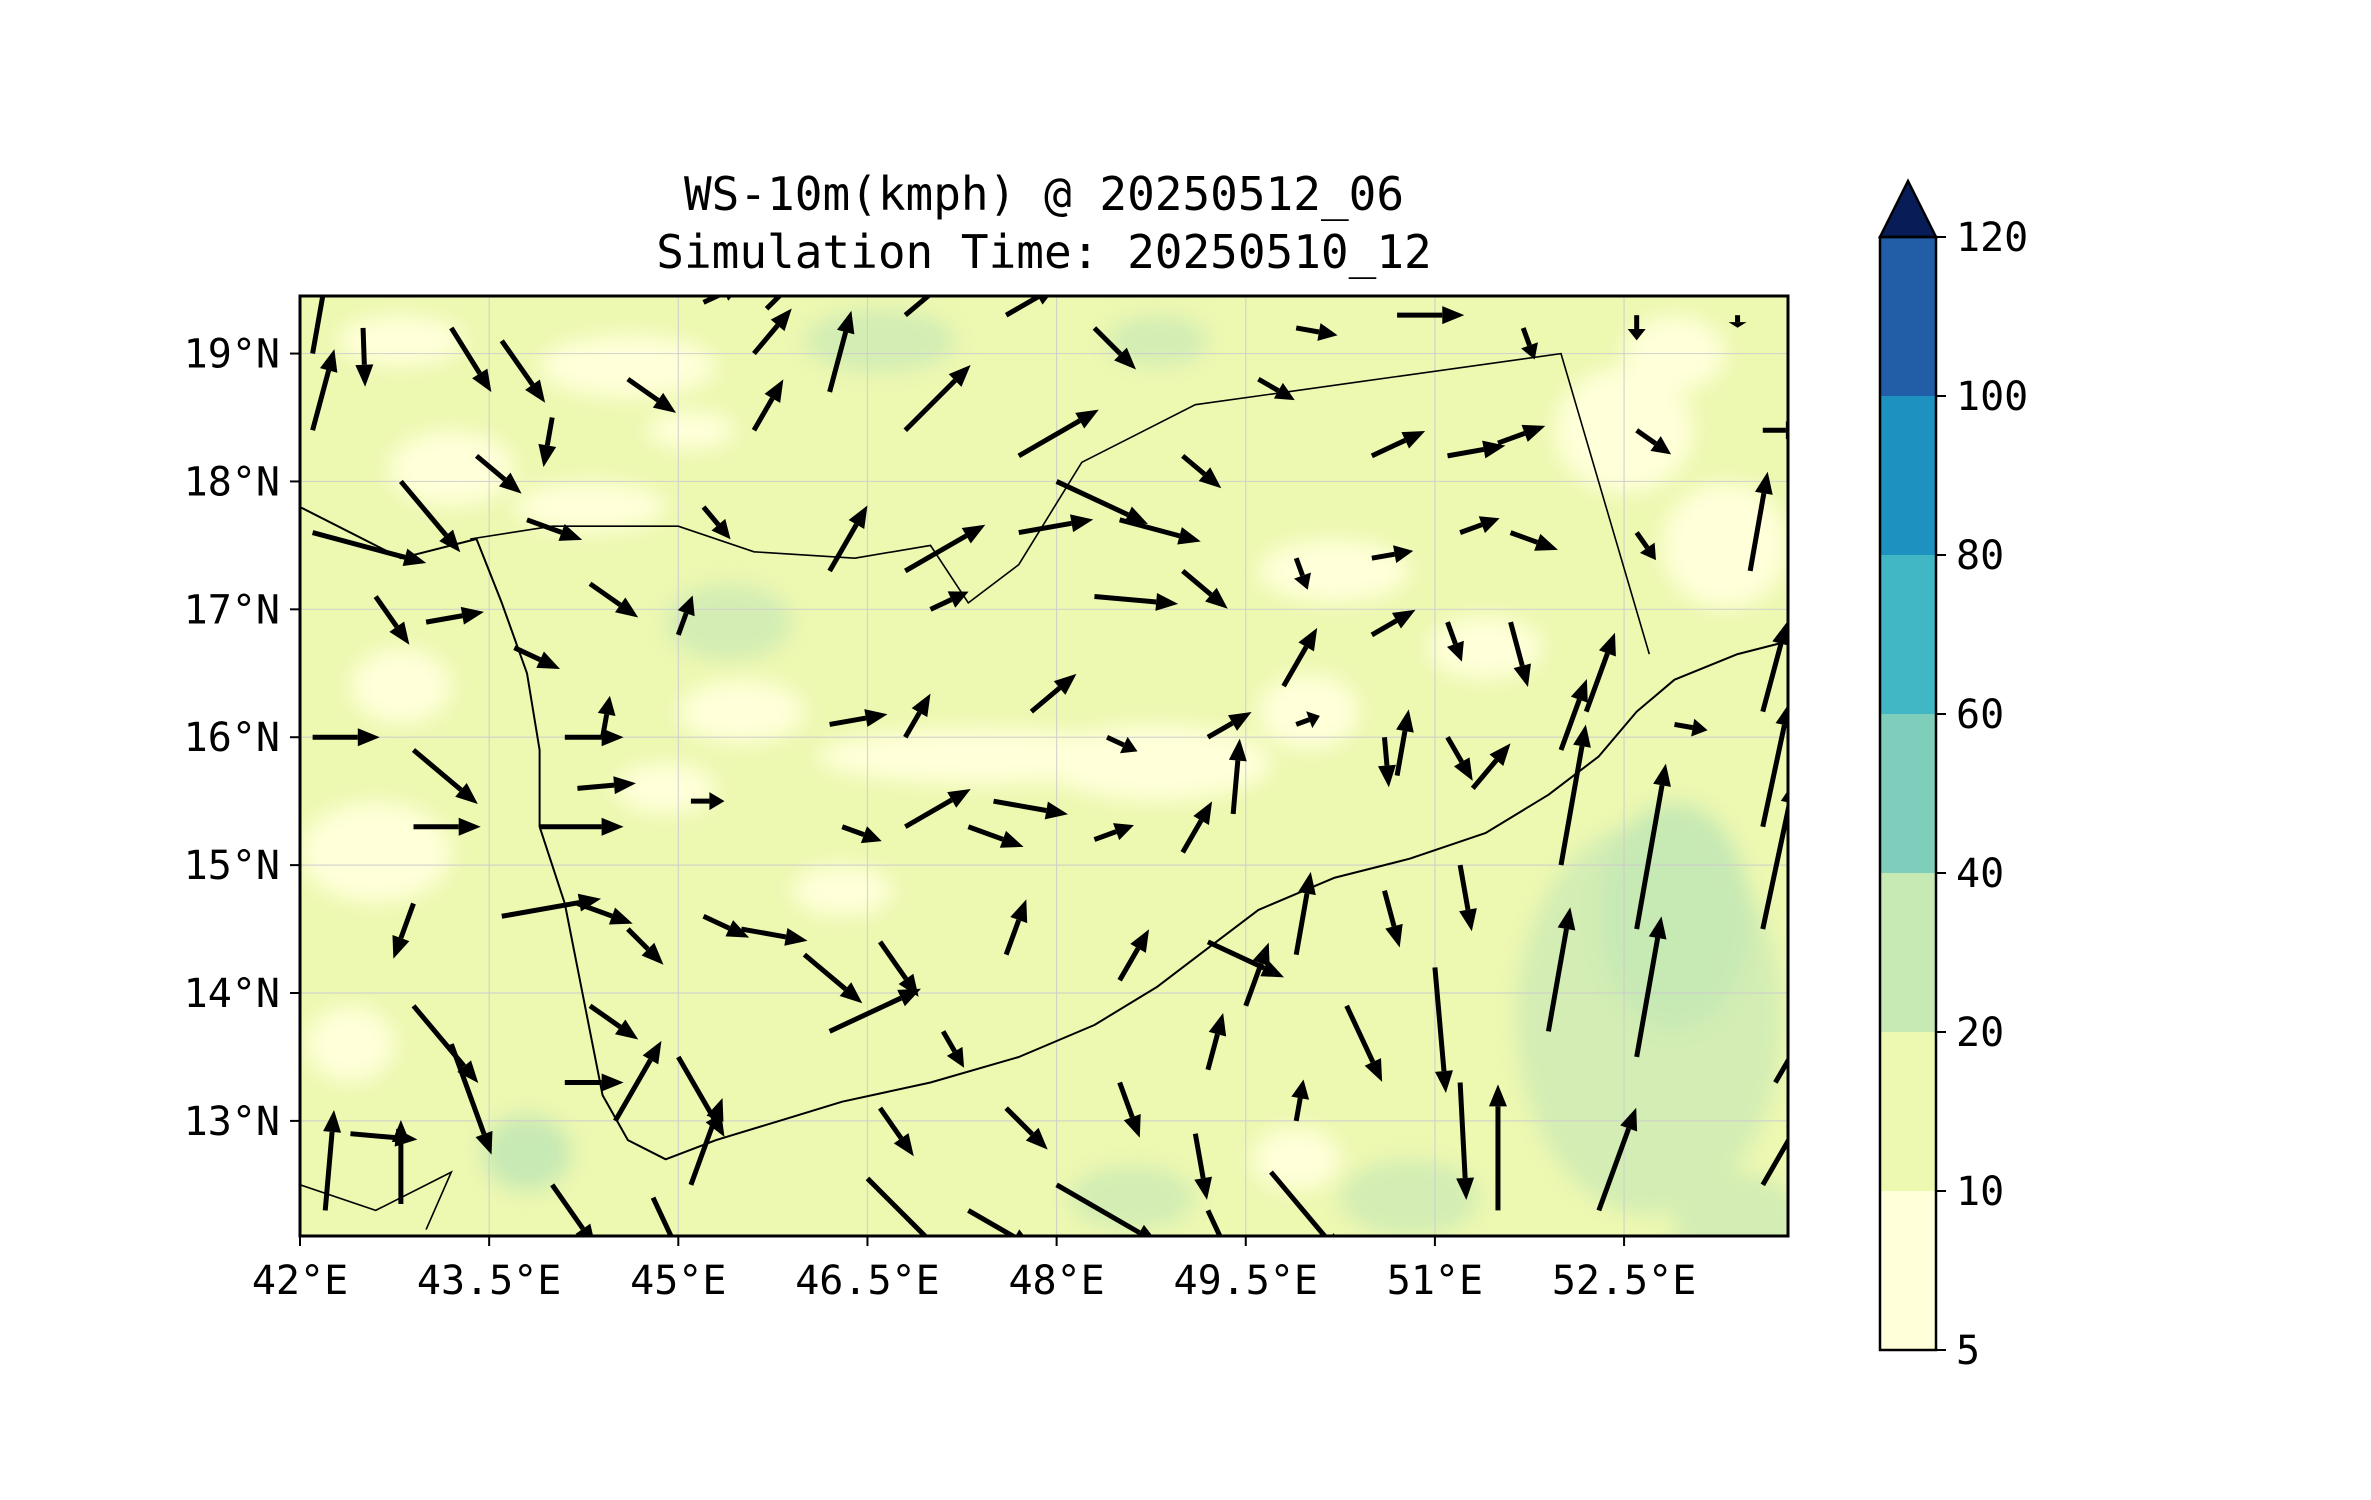  What do you see at coordinates (232, 866) in the screenshot?
I see `lat-tick-label: 15°N` at bounding box center [232, 866].